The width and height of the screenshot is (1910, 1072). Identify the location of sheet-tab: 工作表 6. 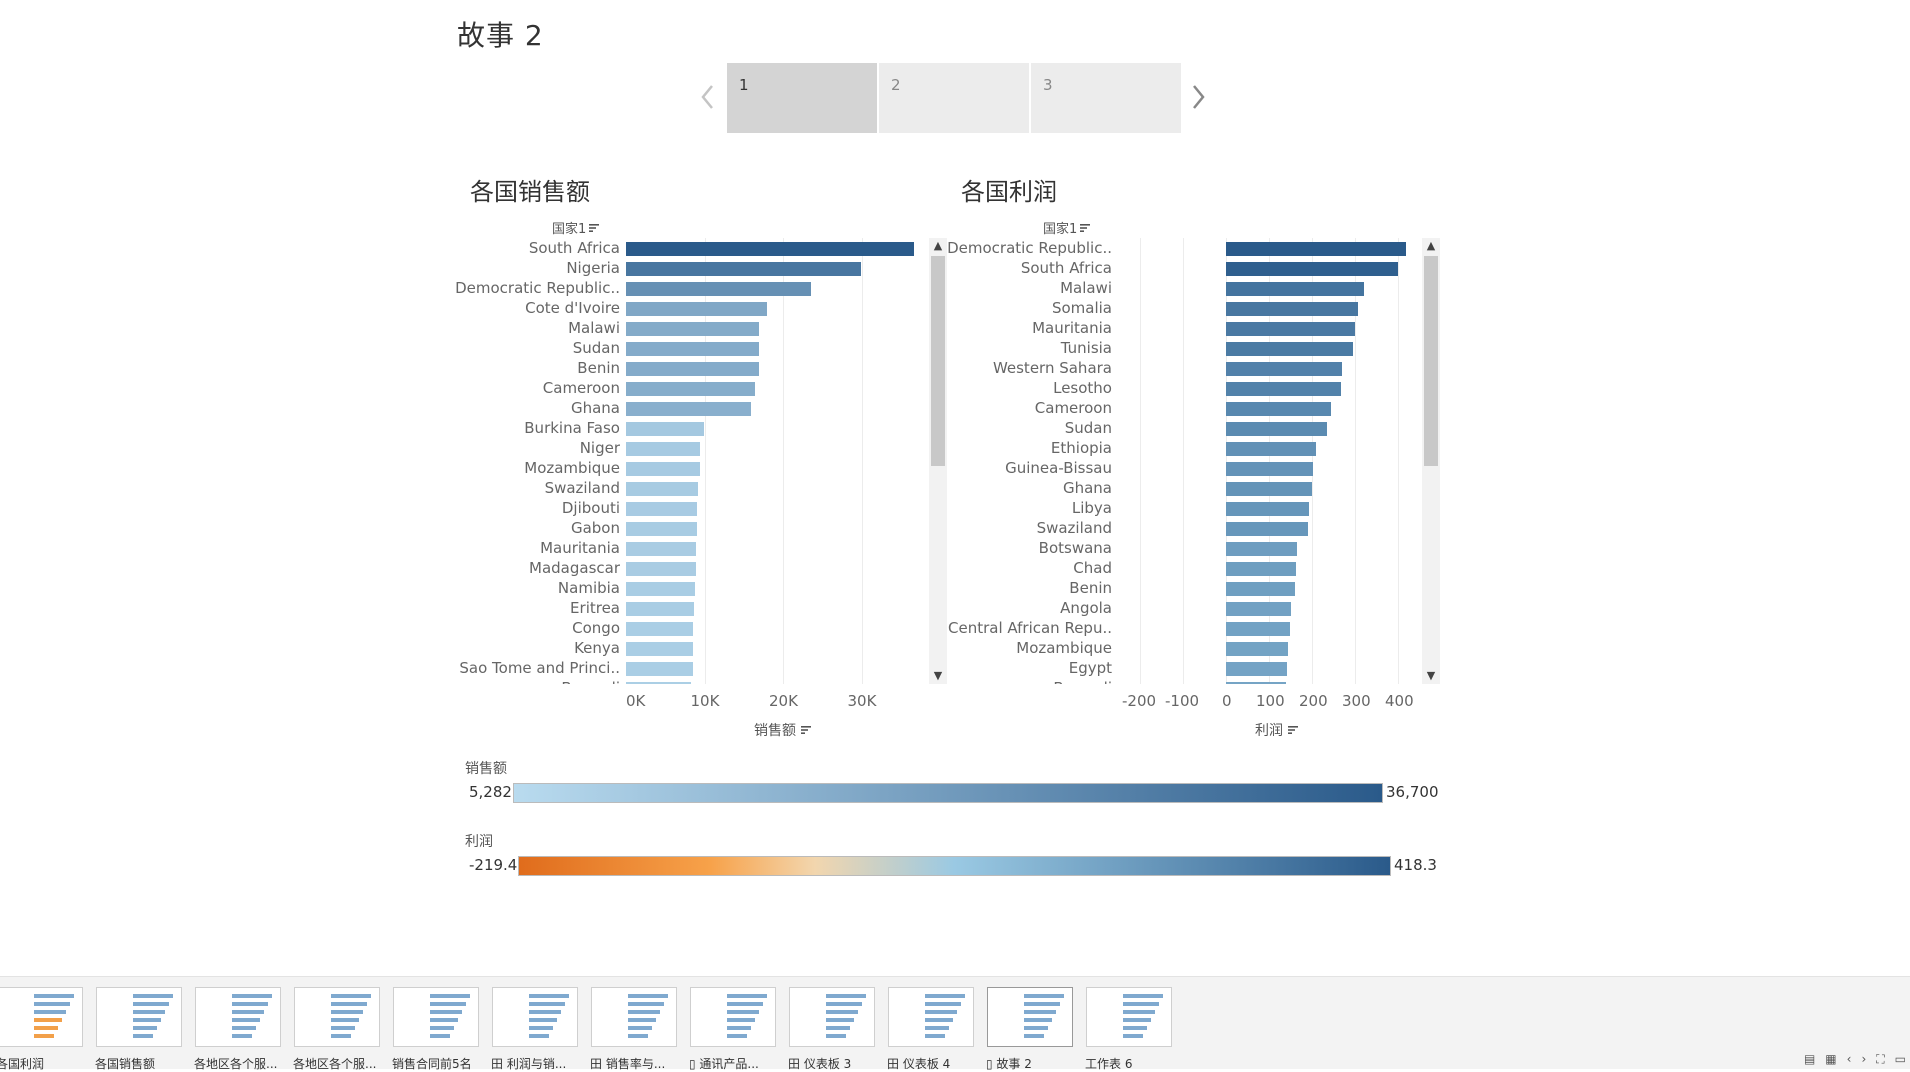
(1129, 1028).